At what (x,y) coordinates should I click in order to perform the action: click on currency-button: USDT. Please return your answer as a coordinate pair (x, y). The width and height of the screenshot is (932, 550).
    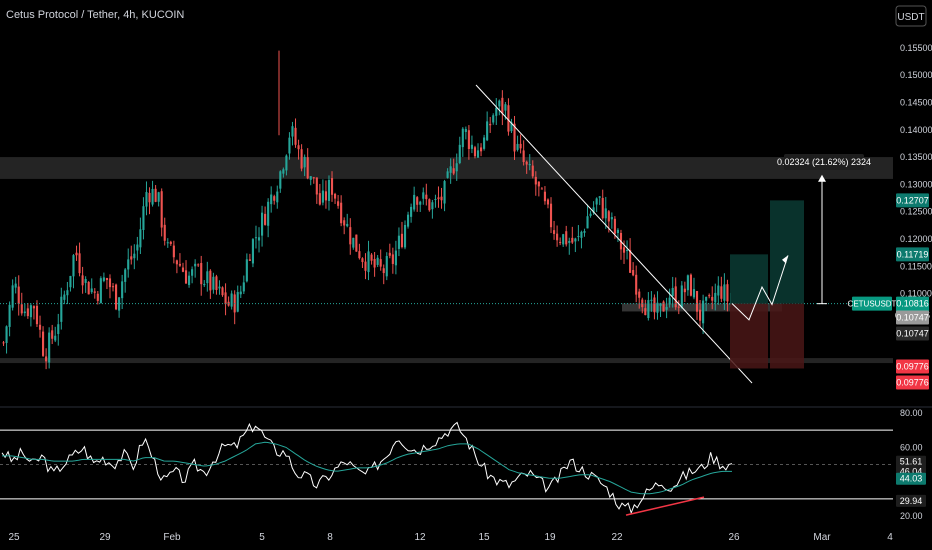
    Looking at the image, I should click on (911, 16).